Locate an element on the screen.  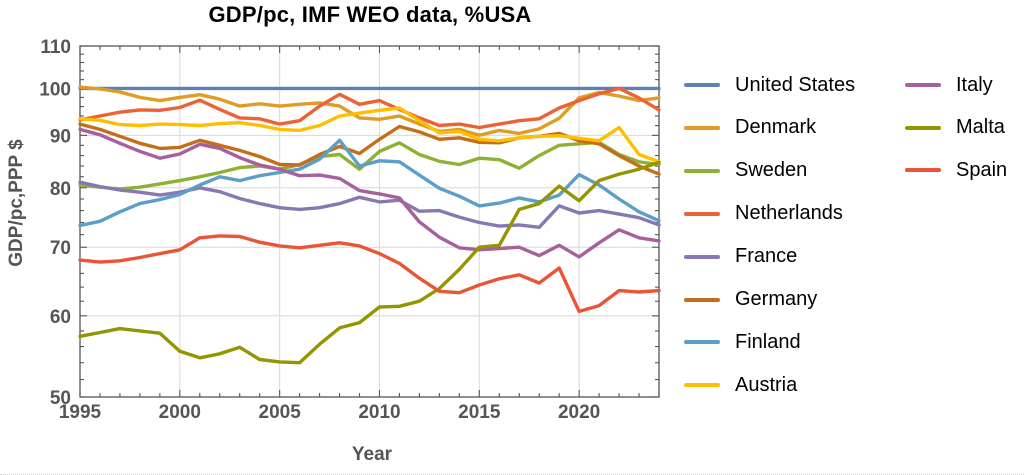
y-tick-label: 60 is located at coordinates (60, 317).